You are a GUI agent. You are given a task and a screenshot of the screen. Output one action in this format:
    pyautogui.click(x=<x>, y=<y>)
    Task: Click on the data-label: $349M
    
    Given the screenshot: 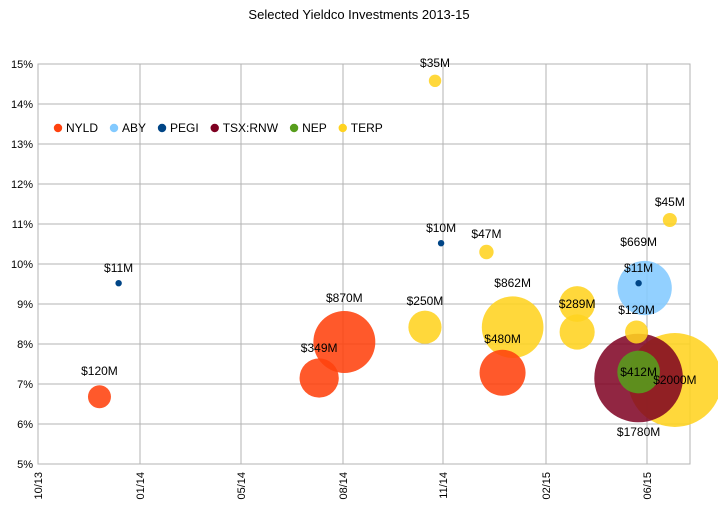 What is the action you would take?
    pyautogui.click(x=319, y=348)
    